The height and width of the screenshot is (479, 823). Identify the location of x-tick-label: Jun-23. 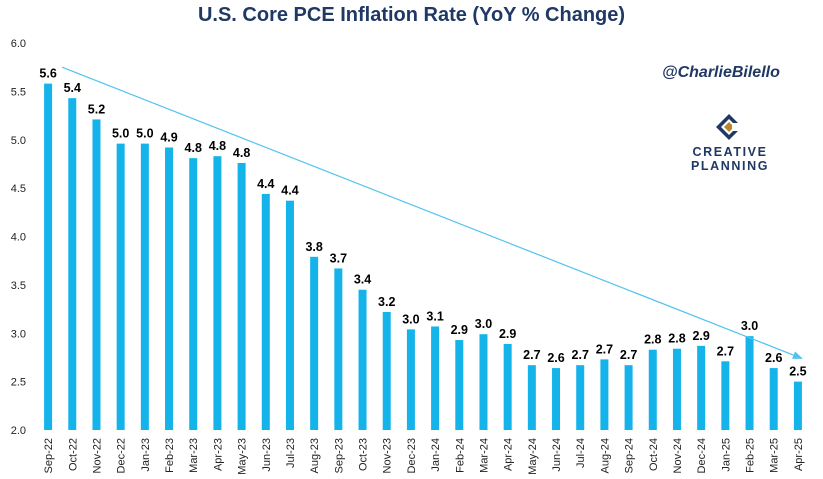
(267, 455).